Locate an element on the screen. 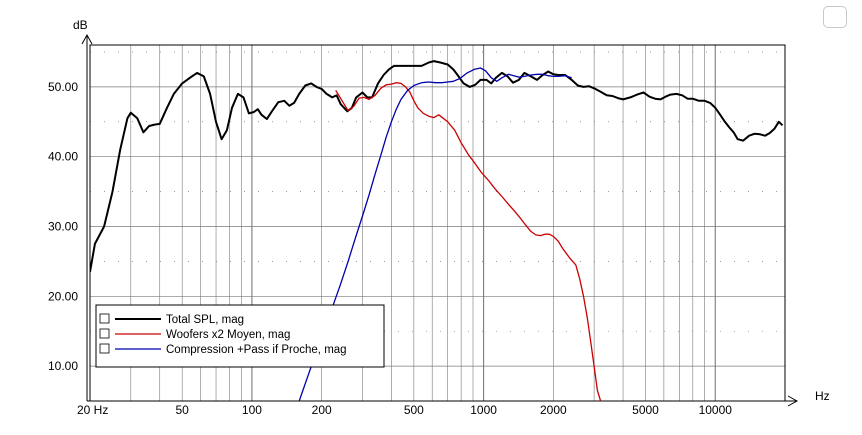 This screenshot has width=862, height=435. y-tick-label: 50.00 is located at coordinates (63, 87).